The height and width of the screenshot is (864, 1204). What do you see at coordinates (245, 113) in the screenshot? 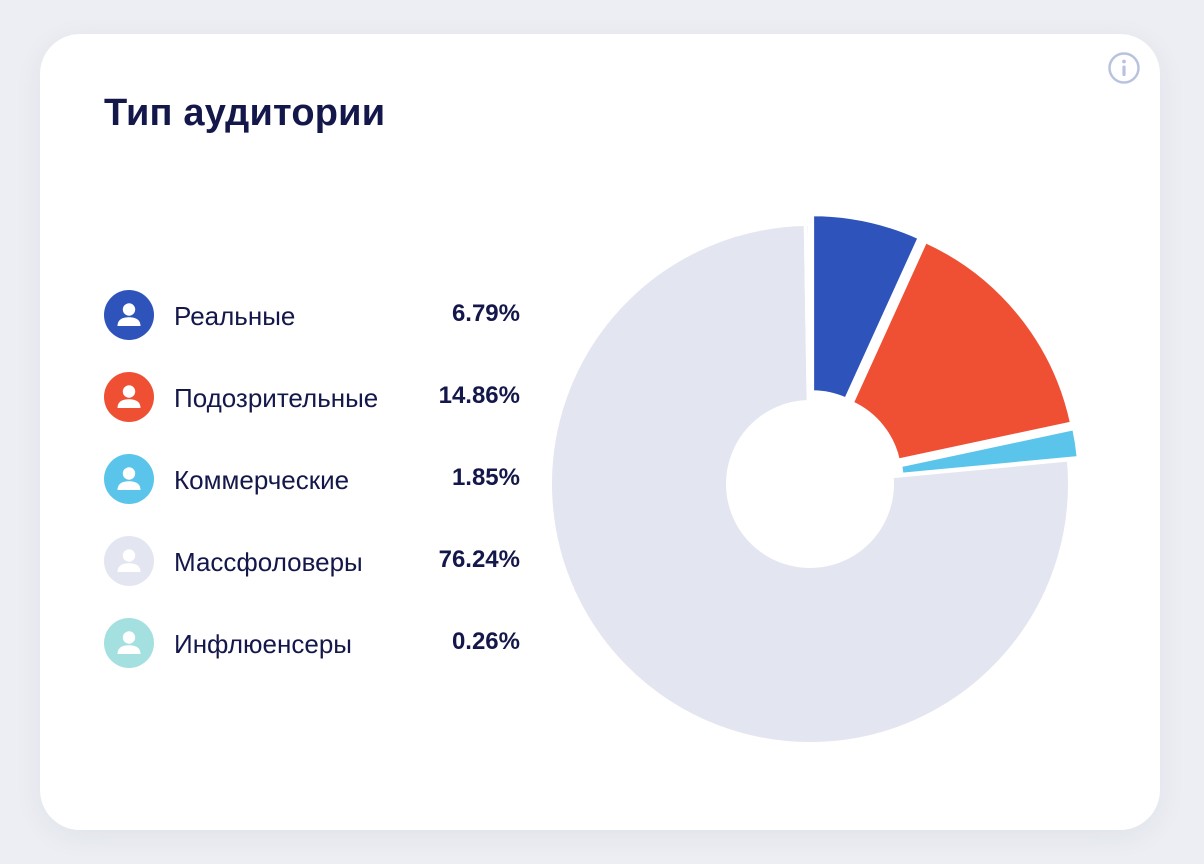
I see `card-title: Тип аудитории` at bounding box center [245, 113].